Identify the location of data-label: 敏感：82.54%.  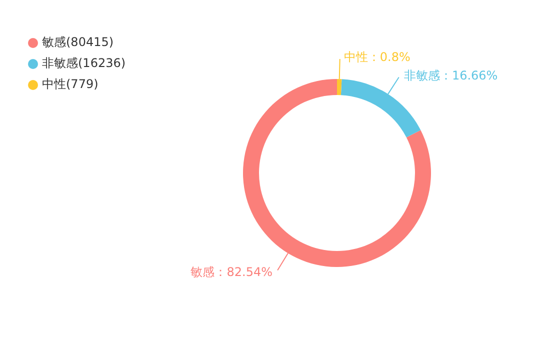
(231, 271).